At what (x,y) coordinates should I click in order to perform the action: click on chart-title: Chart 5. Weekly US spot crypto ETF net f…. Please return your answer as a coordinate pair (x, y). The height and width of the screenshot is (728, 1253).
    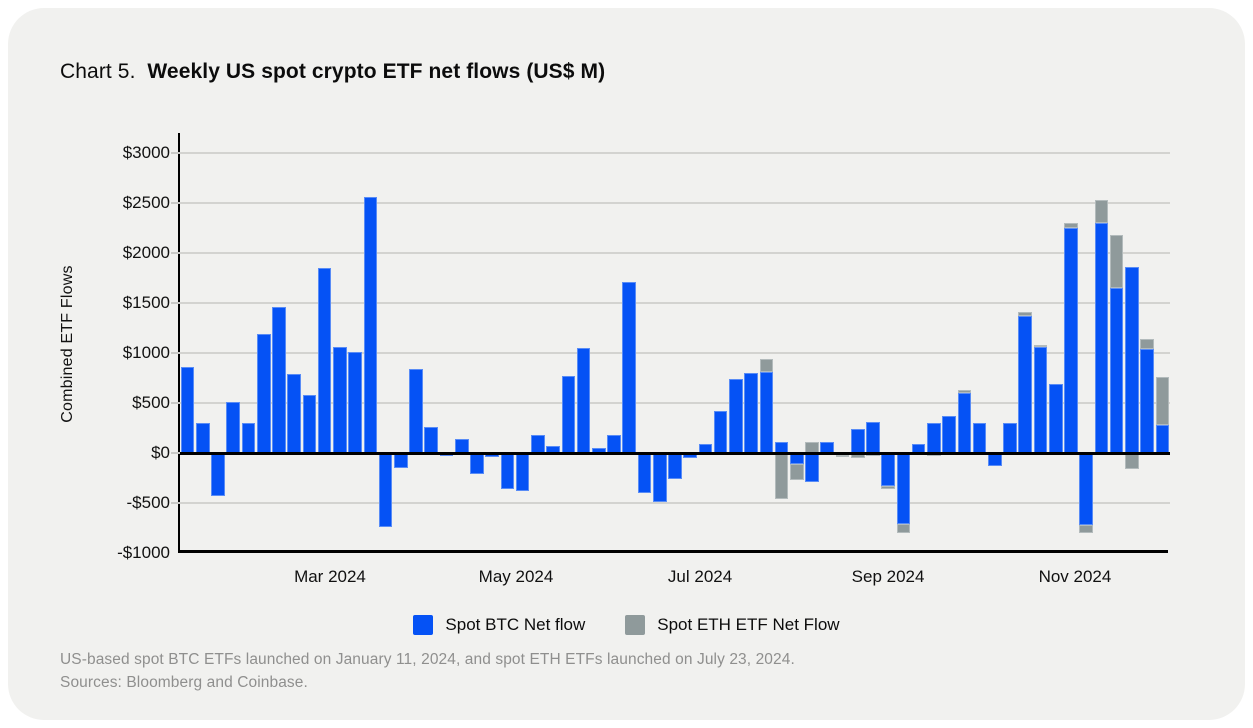
    Looking at the image, I should click on (332, 72).